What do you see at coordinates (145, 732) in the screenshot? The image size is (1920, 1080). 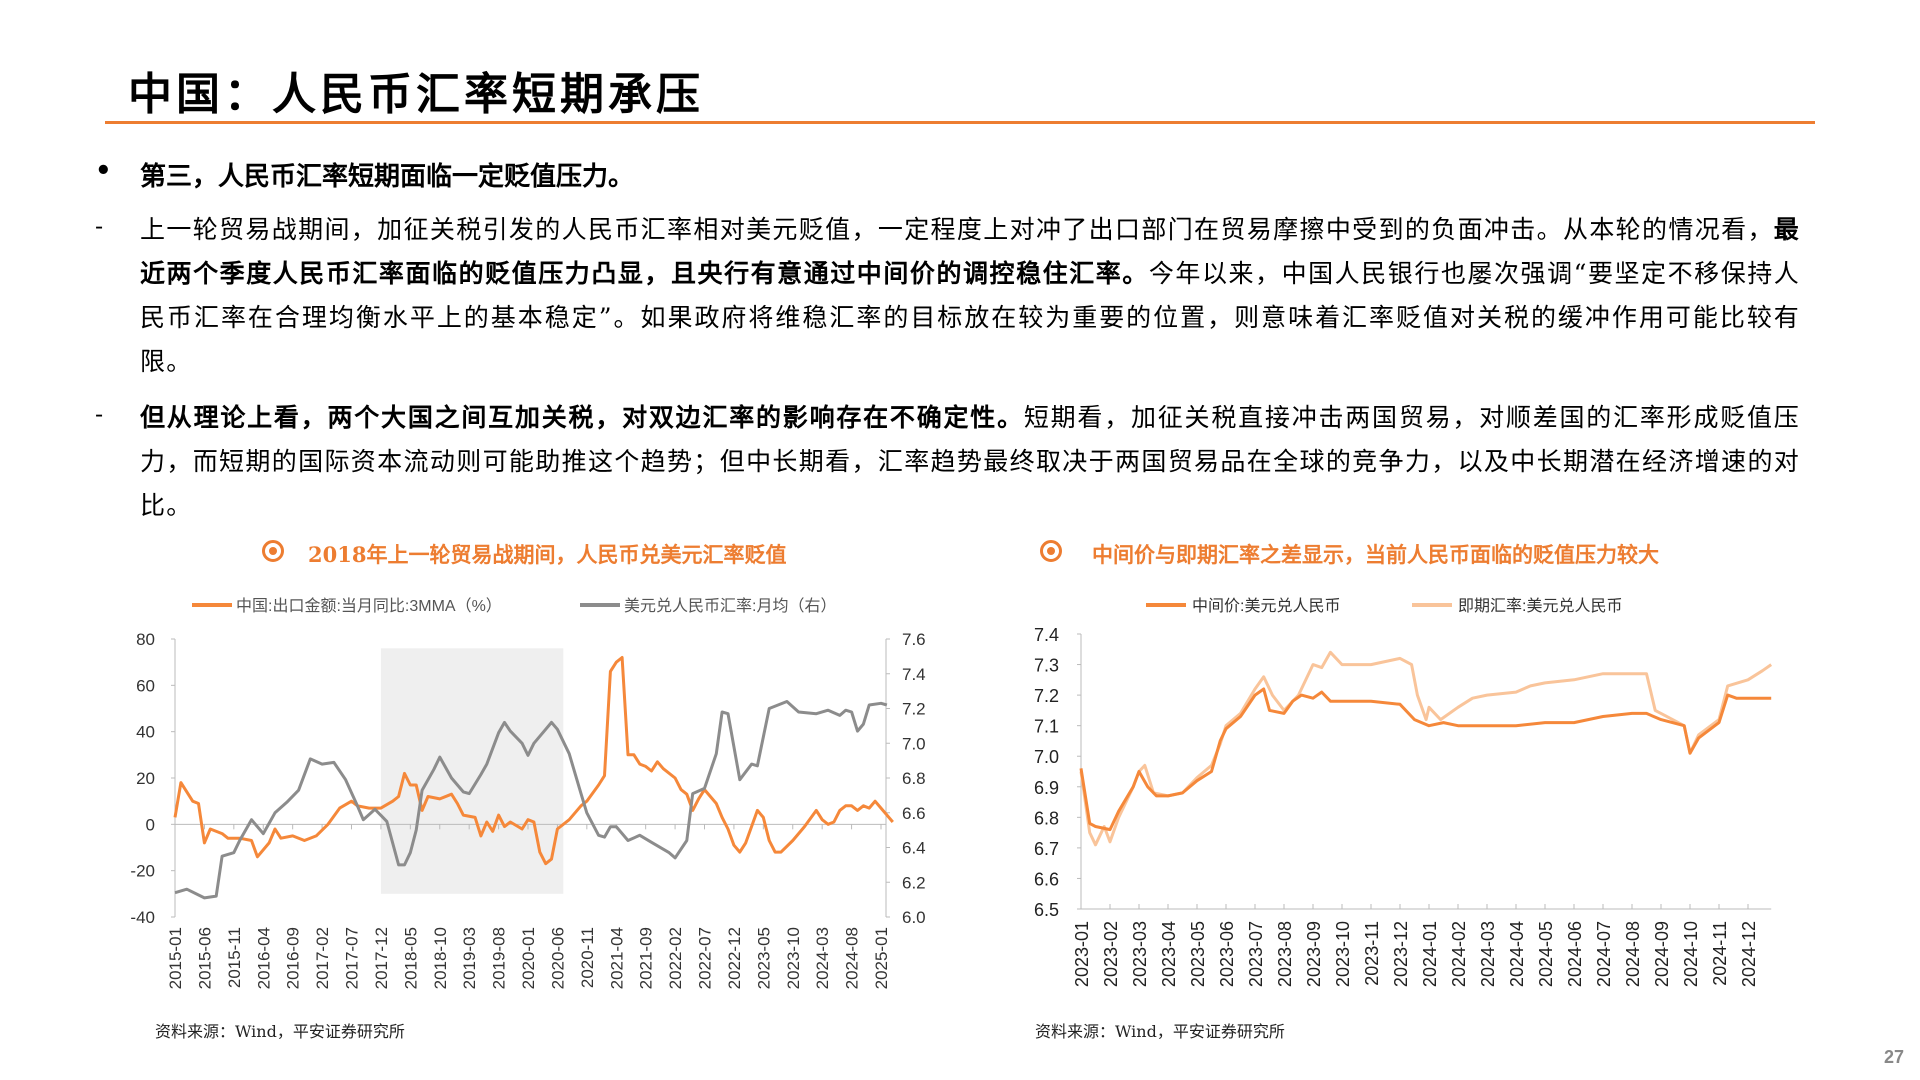 I see `y-left-tick-label: 40` at bounding box center [145, 732].